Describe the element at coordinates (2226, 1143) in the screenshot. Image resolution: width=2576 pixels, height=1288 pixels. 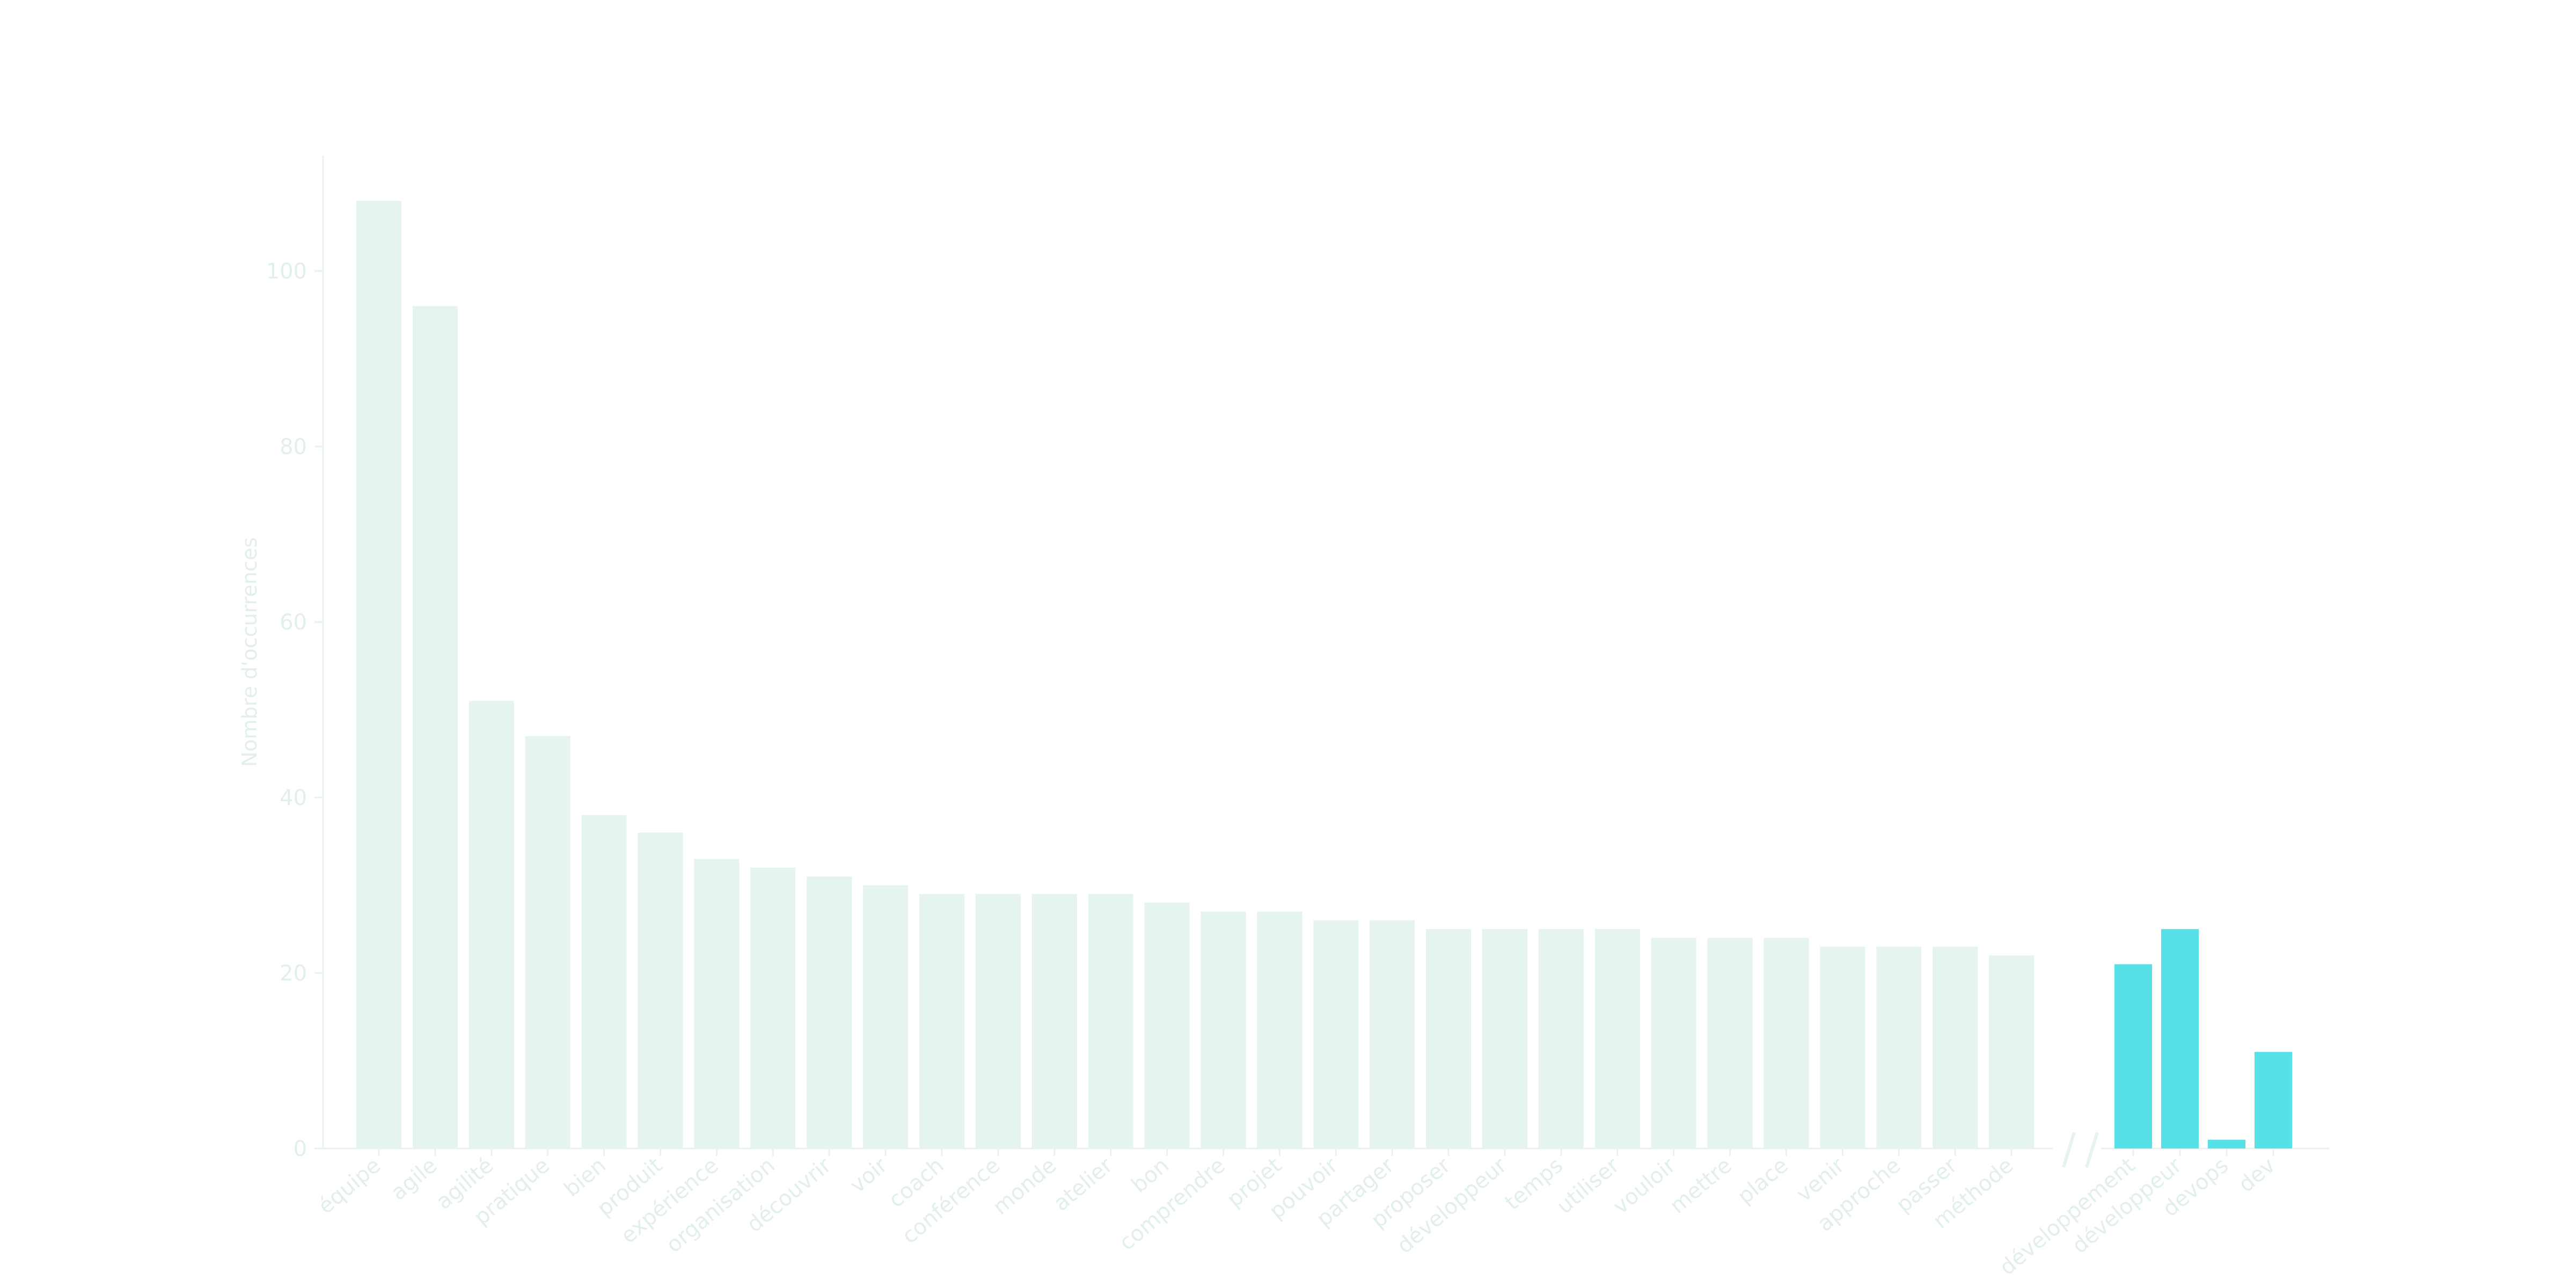
I see `bar-devops` at that location.